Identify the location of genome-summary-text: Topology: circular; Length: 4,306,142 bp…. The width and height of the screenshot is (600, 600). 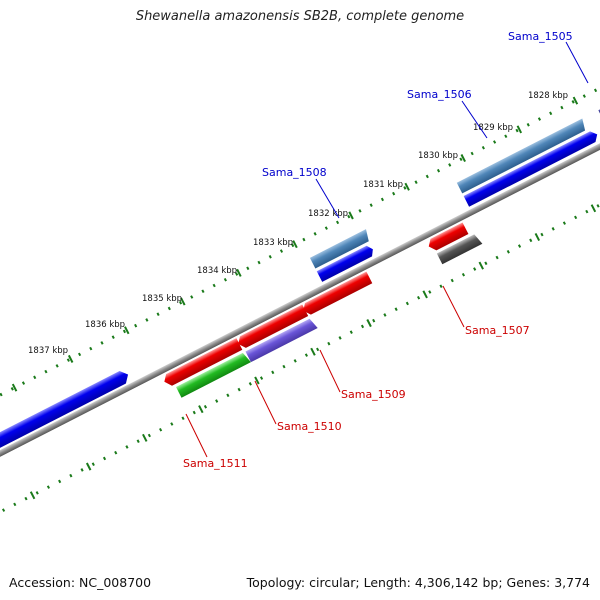
(418, 582).